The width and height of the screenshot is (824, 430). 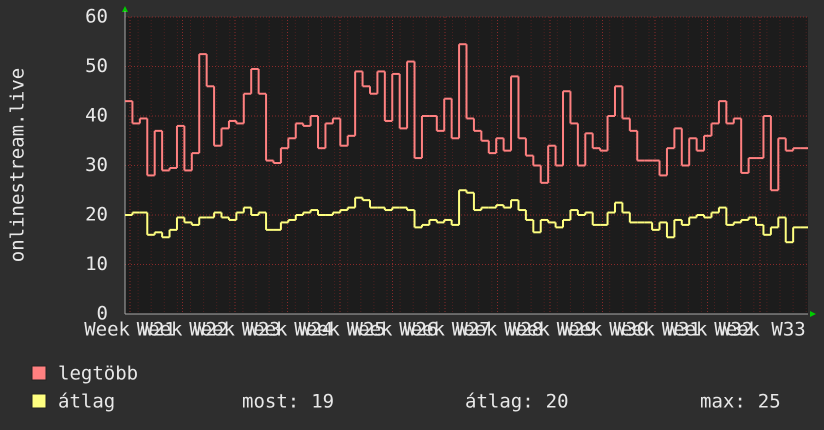 I want to click on x-tick-label: Week W33, so click(x=760, y=330).